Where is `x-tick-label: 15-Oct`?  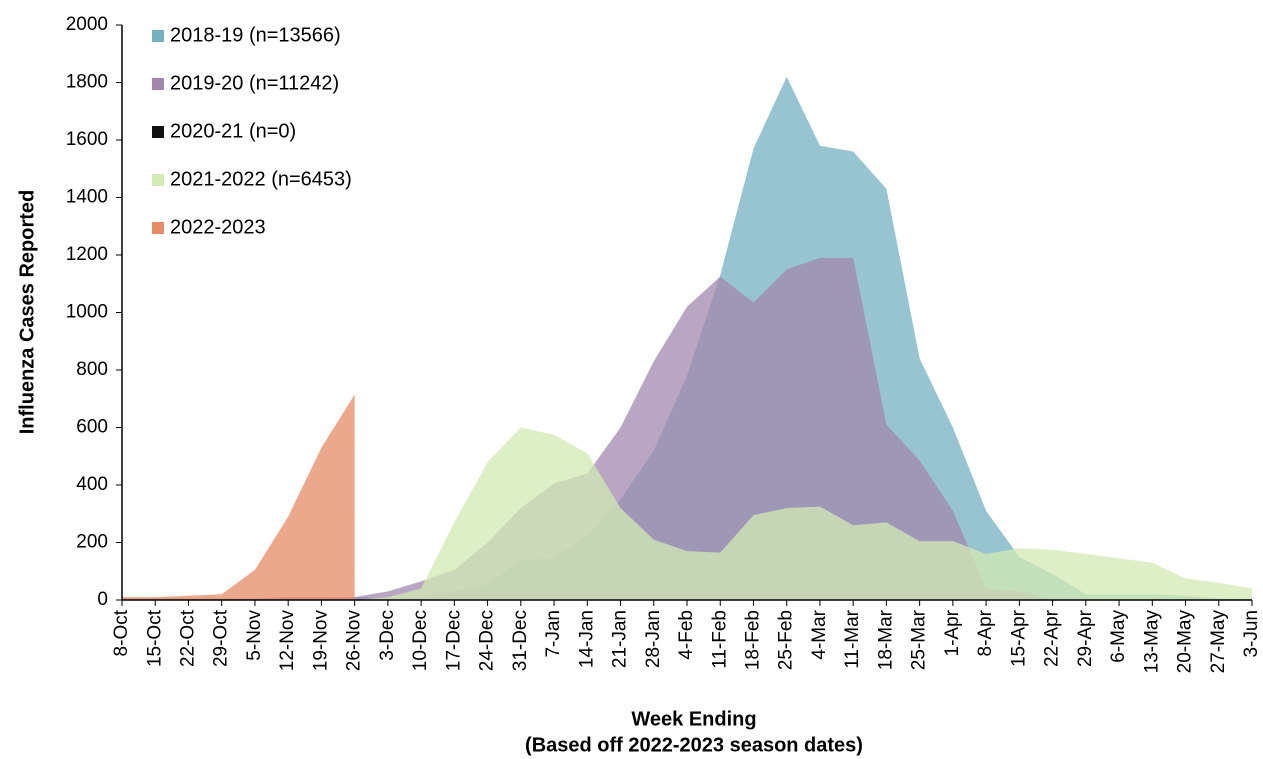
x-tick-label: 15-Oct is located at coordinates (154, 638).